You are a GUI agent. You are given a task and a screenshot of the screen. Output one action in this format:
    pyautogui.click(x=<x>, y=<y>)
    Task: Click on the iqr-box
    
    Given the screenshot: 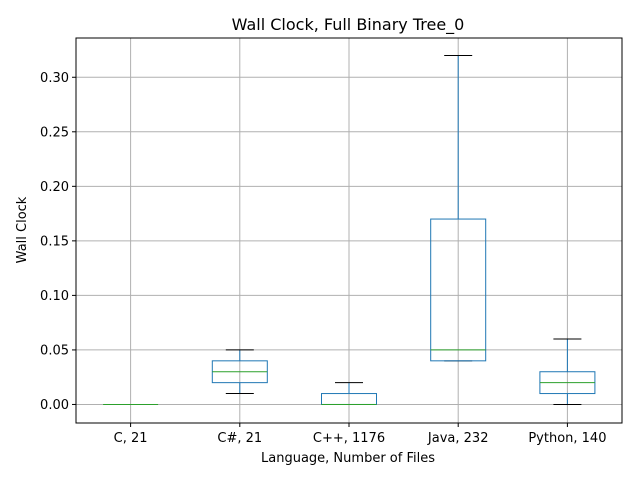 What is the action you would take?
    pyautogui.click(x=458, y=290)
    